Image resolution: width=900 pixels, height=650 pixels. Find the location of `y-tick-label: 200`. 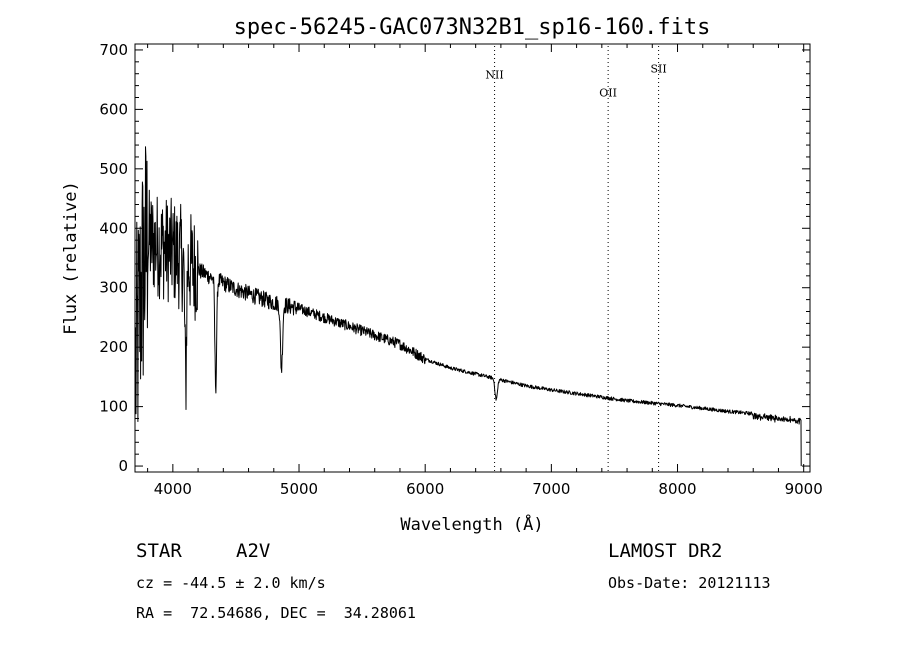

y-tick-label: 200 is located at coordinates (113, 347).